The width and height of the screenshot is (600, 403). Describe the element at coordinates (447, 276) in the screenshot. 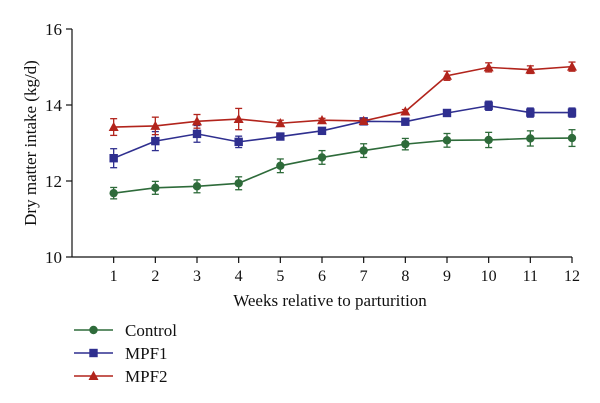

I see `x-tick-label: 9` at that location.